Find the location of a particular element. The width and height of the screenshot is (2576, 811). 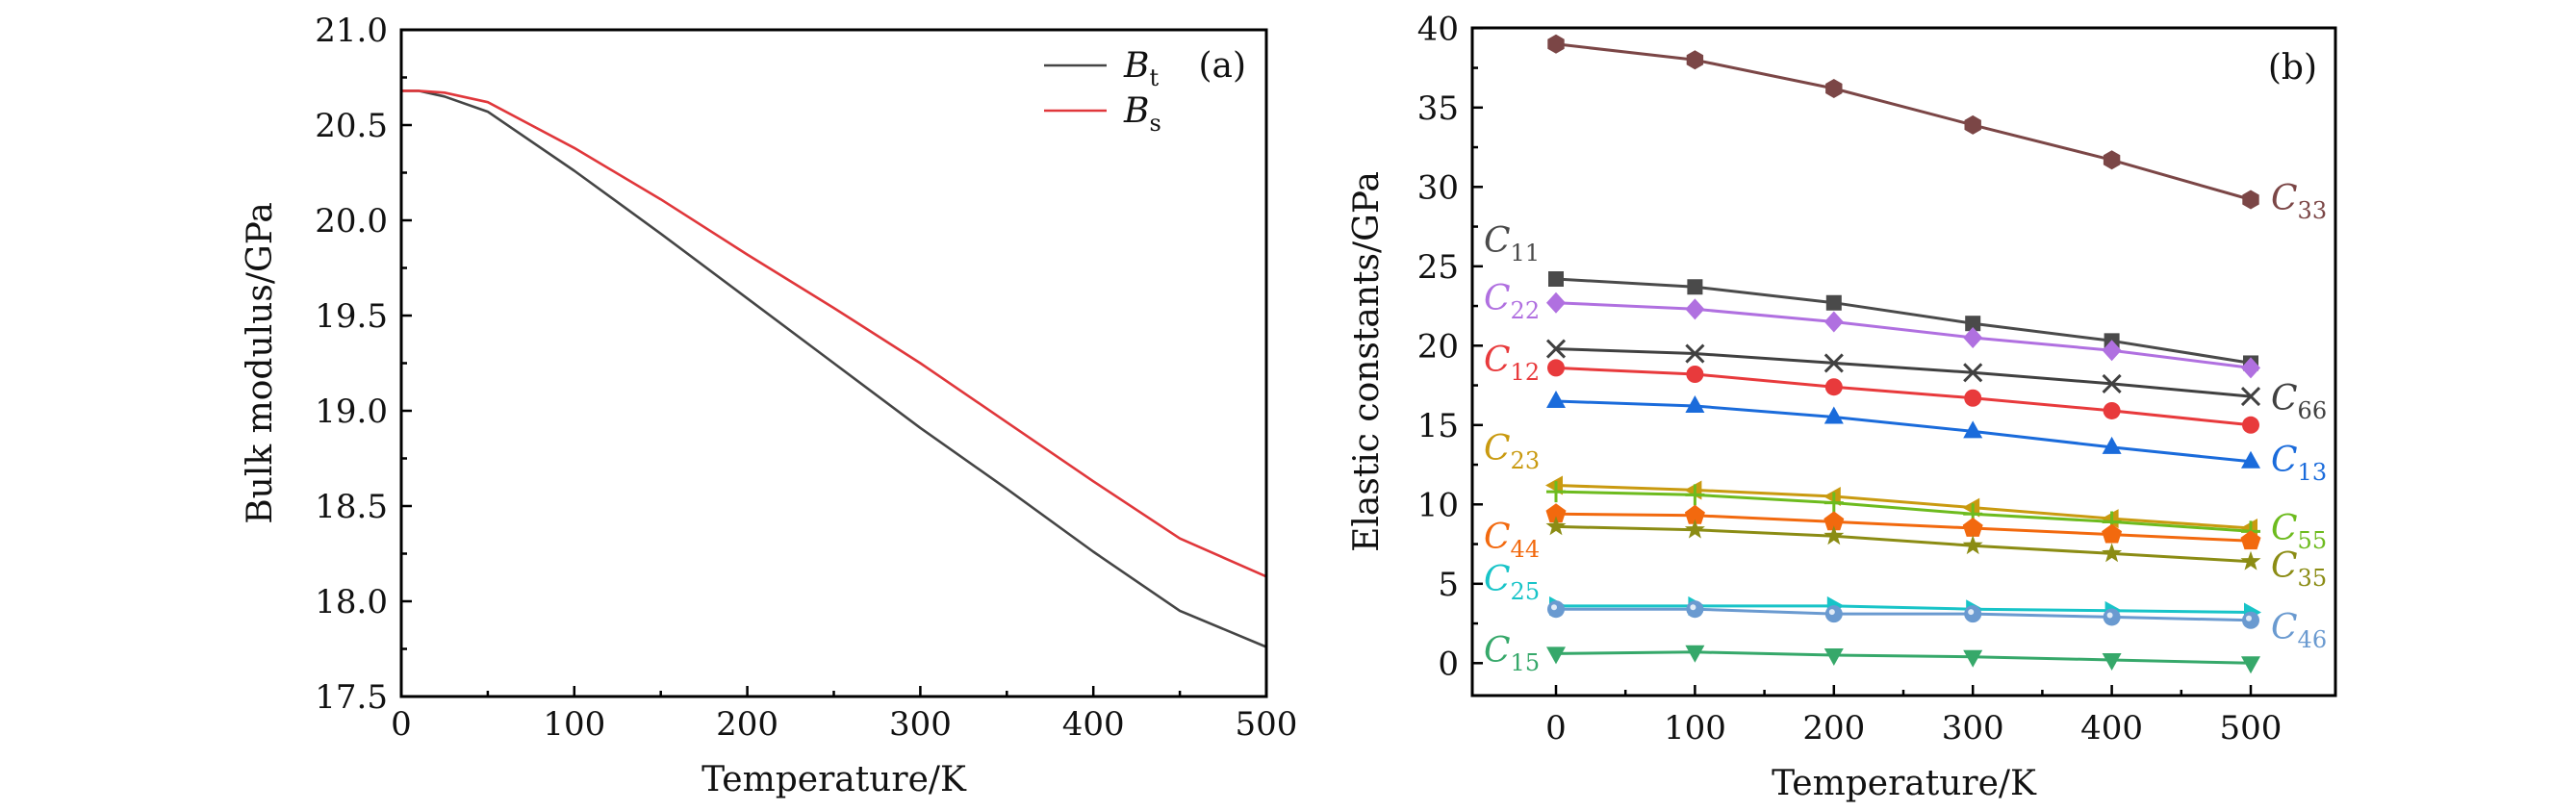

label-subscript: 66 is located at coordinates (2313, 411).